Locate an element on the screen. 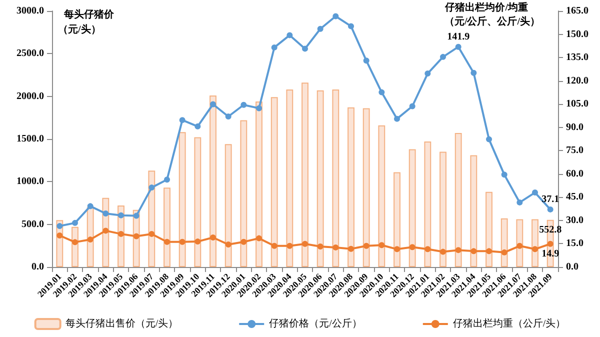 This screenshot has width=600, height=337. legend-label: 仔猪出栏均重（公斤/头） is located at coordinates (509, 324).